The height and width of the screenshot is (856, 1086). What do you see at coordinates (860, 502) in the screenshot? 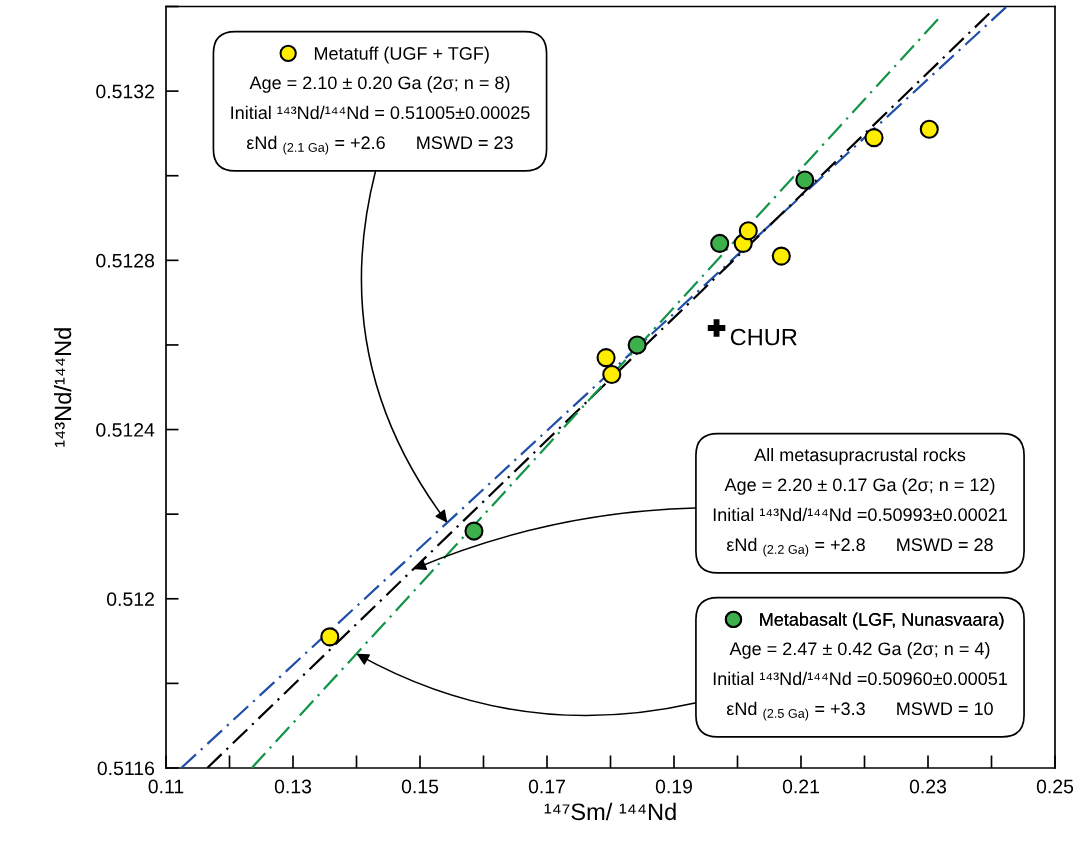
I see `annotation: All metasupracrustal rocks Age = 2.20 ± 0.17 Ga (2σ; n = 12) Initial ¹⁴³Nd/¹⁴⁴Nd =0.50993±0.00021 εNd $_{(2.2 Ga)}$ = +2.8 MSWD = 28` at bounding box center [860, 502].